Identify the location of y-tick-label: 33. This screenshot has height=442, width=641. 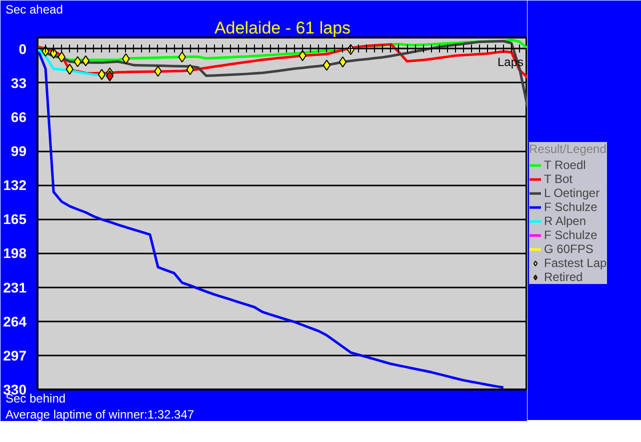
(18, 82).